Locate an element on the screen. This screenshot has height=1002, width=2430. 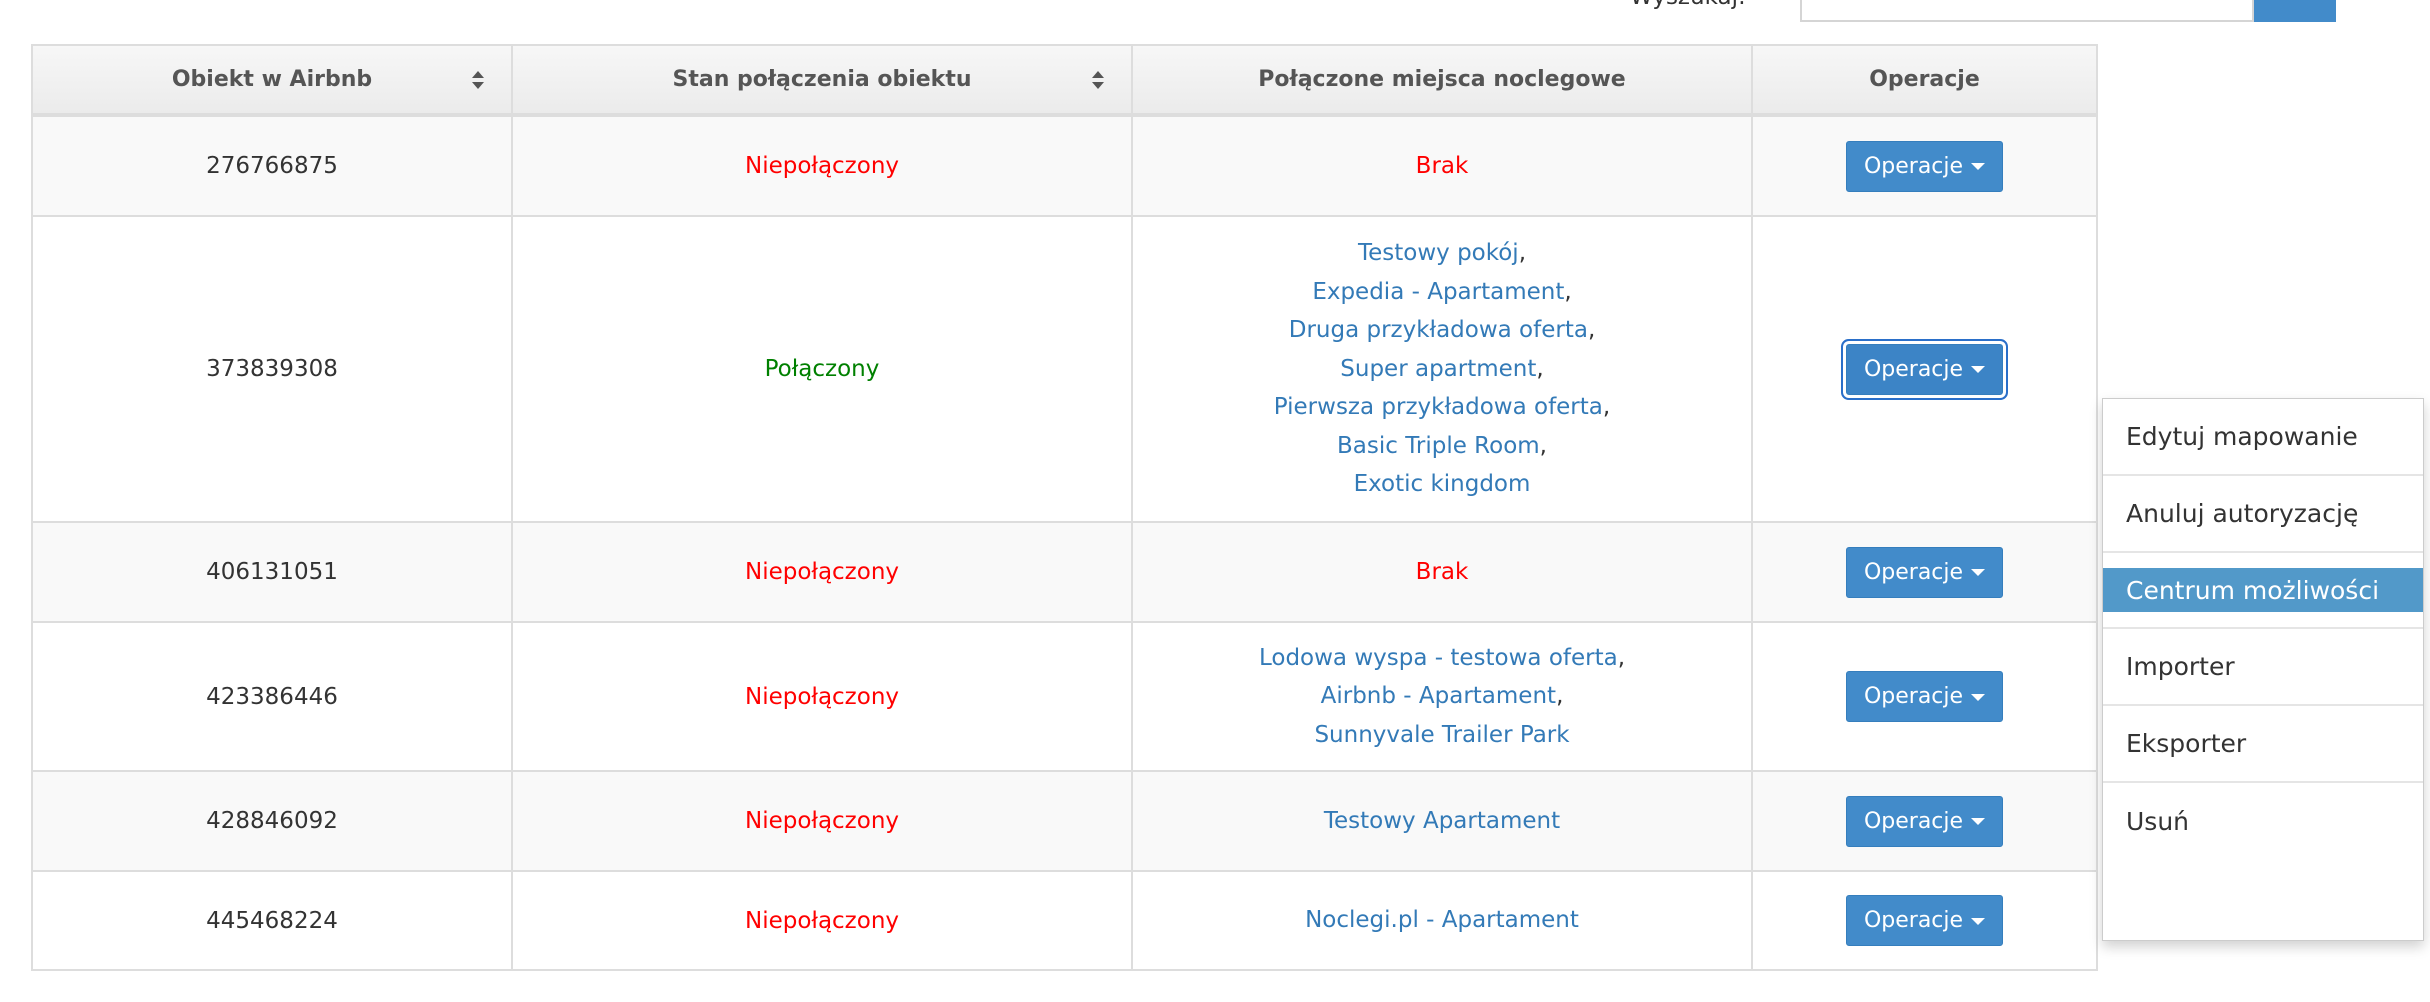
airbnb-id: 373839308 is located at coordinates (272, 369).